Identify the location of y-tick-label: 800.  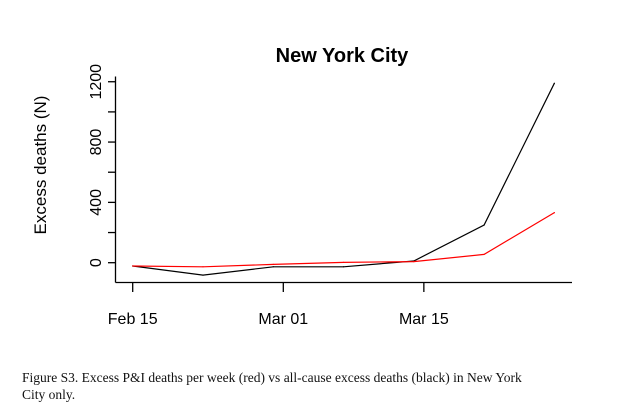
(96, 142).